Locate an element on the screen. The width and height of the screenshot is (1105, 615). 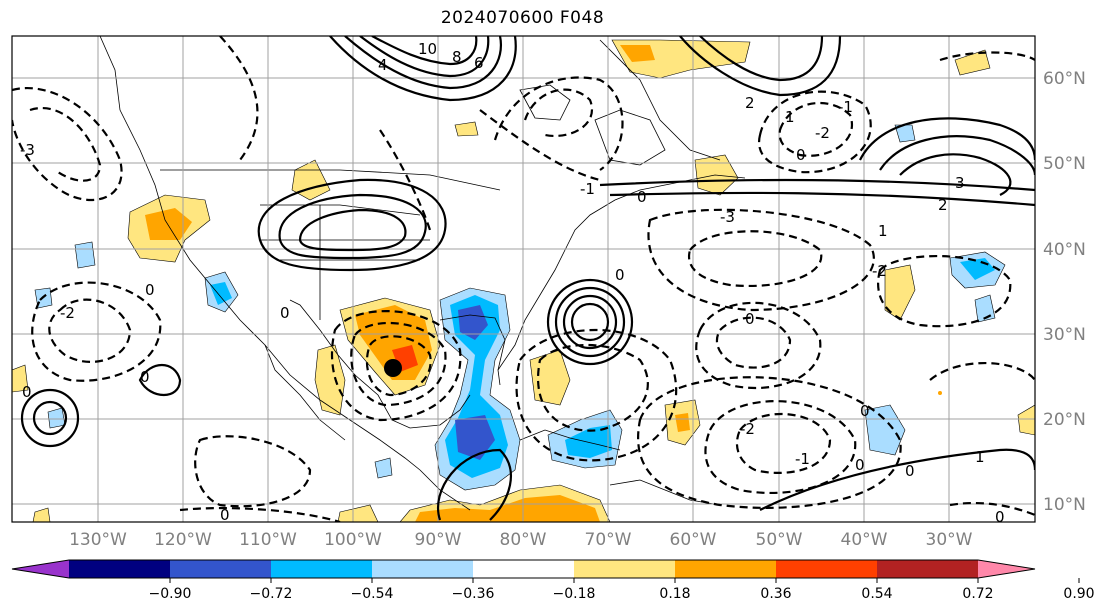
lat-label: 50°N is located at coordinates (1064, 164).